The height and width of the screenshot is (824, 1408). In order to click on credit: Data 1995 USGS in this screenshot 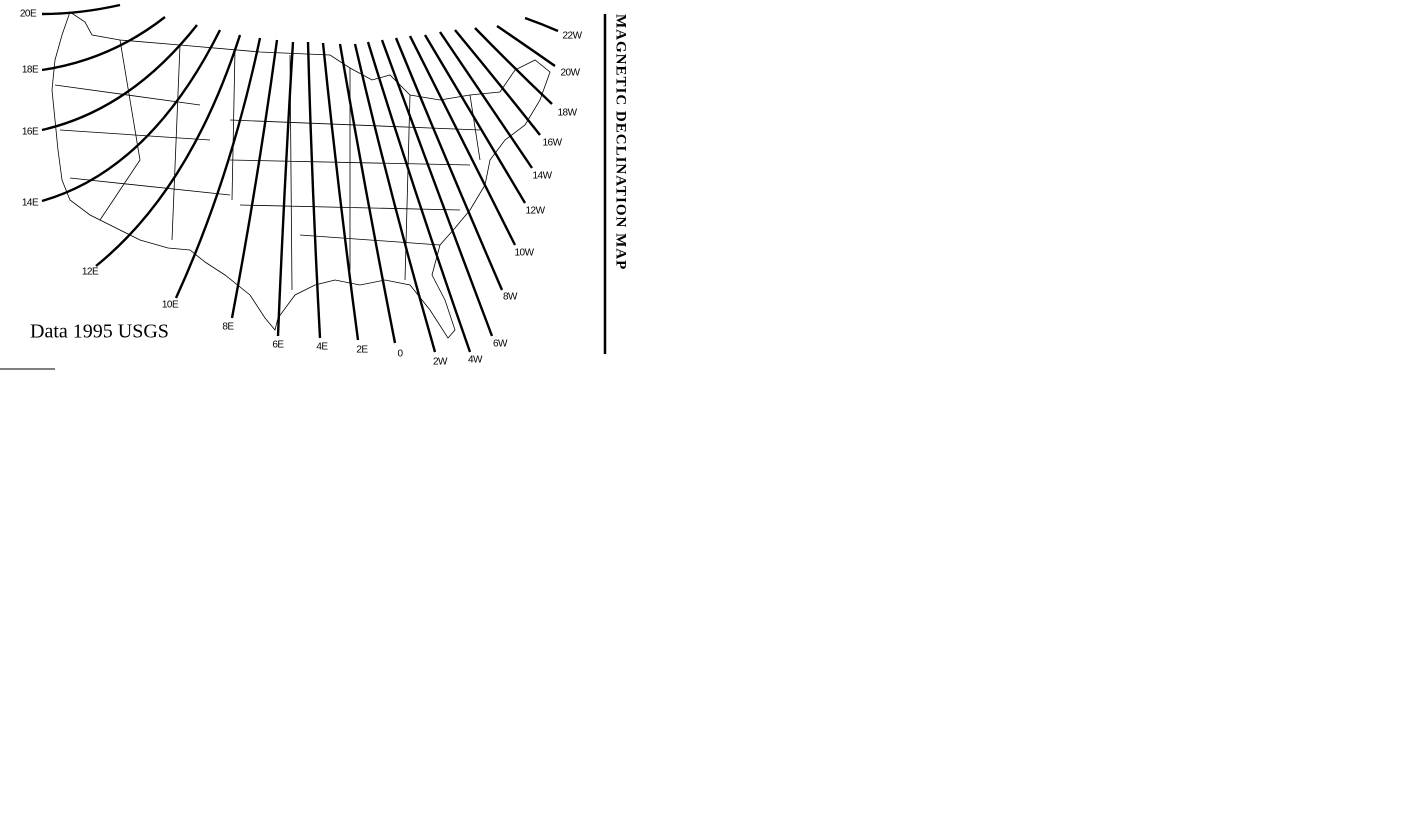, I will do `click(99, 332)`.